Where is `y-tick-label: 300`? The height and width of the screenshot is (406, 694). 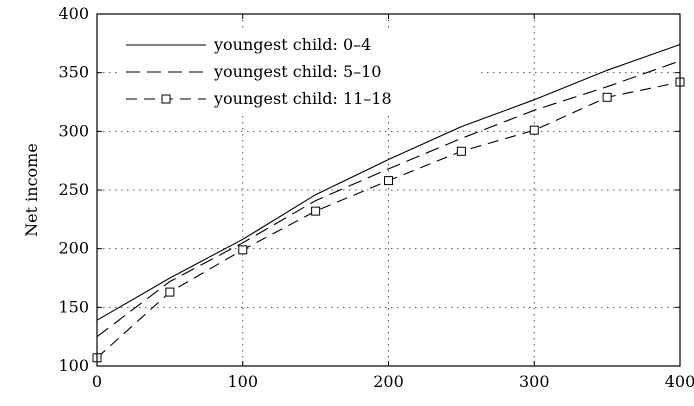 y-tick-label: 300 is located at coordinates (73, 130).